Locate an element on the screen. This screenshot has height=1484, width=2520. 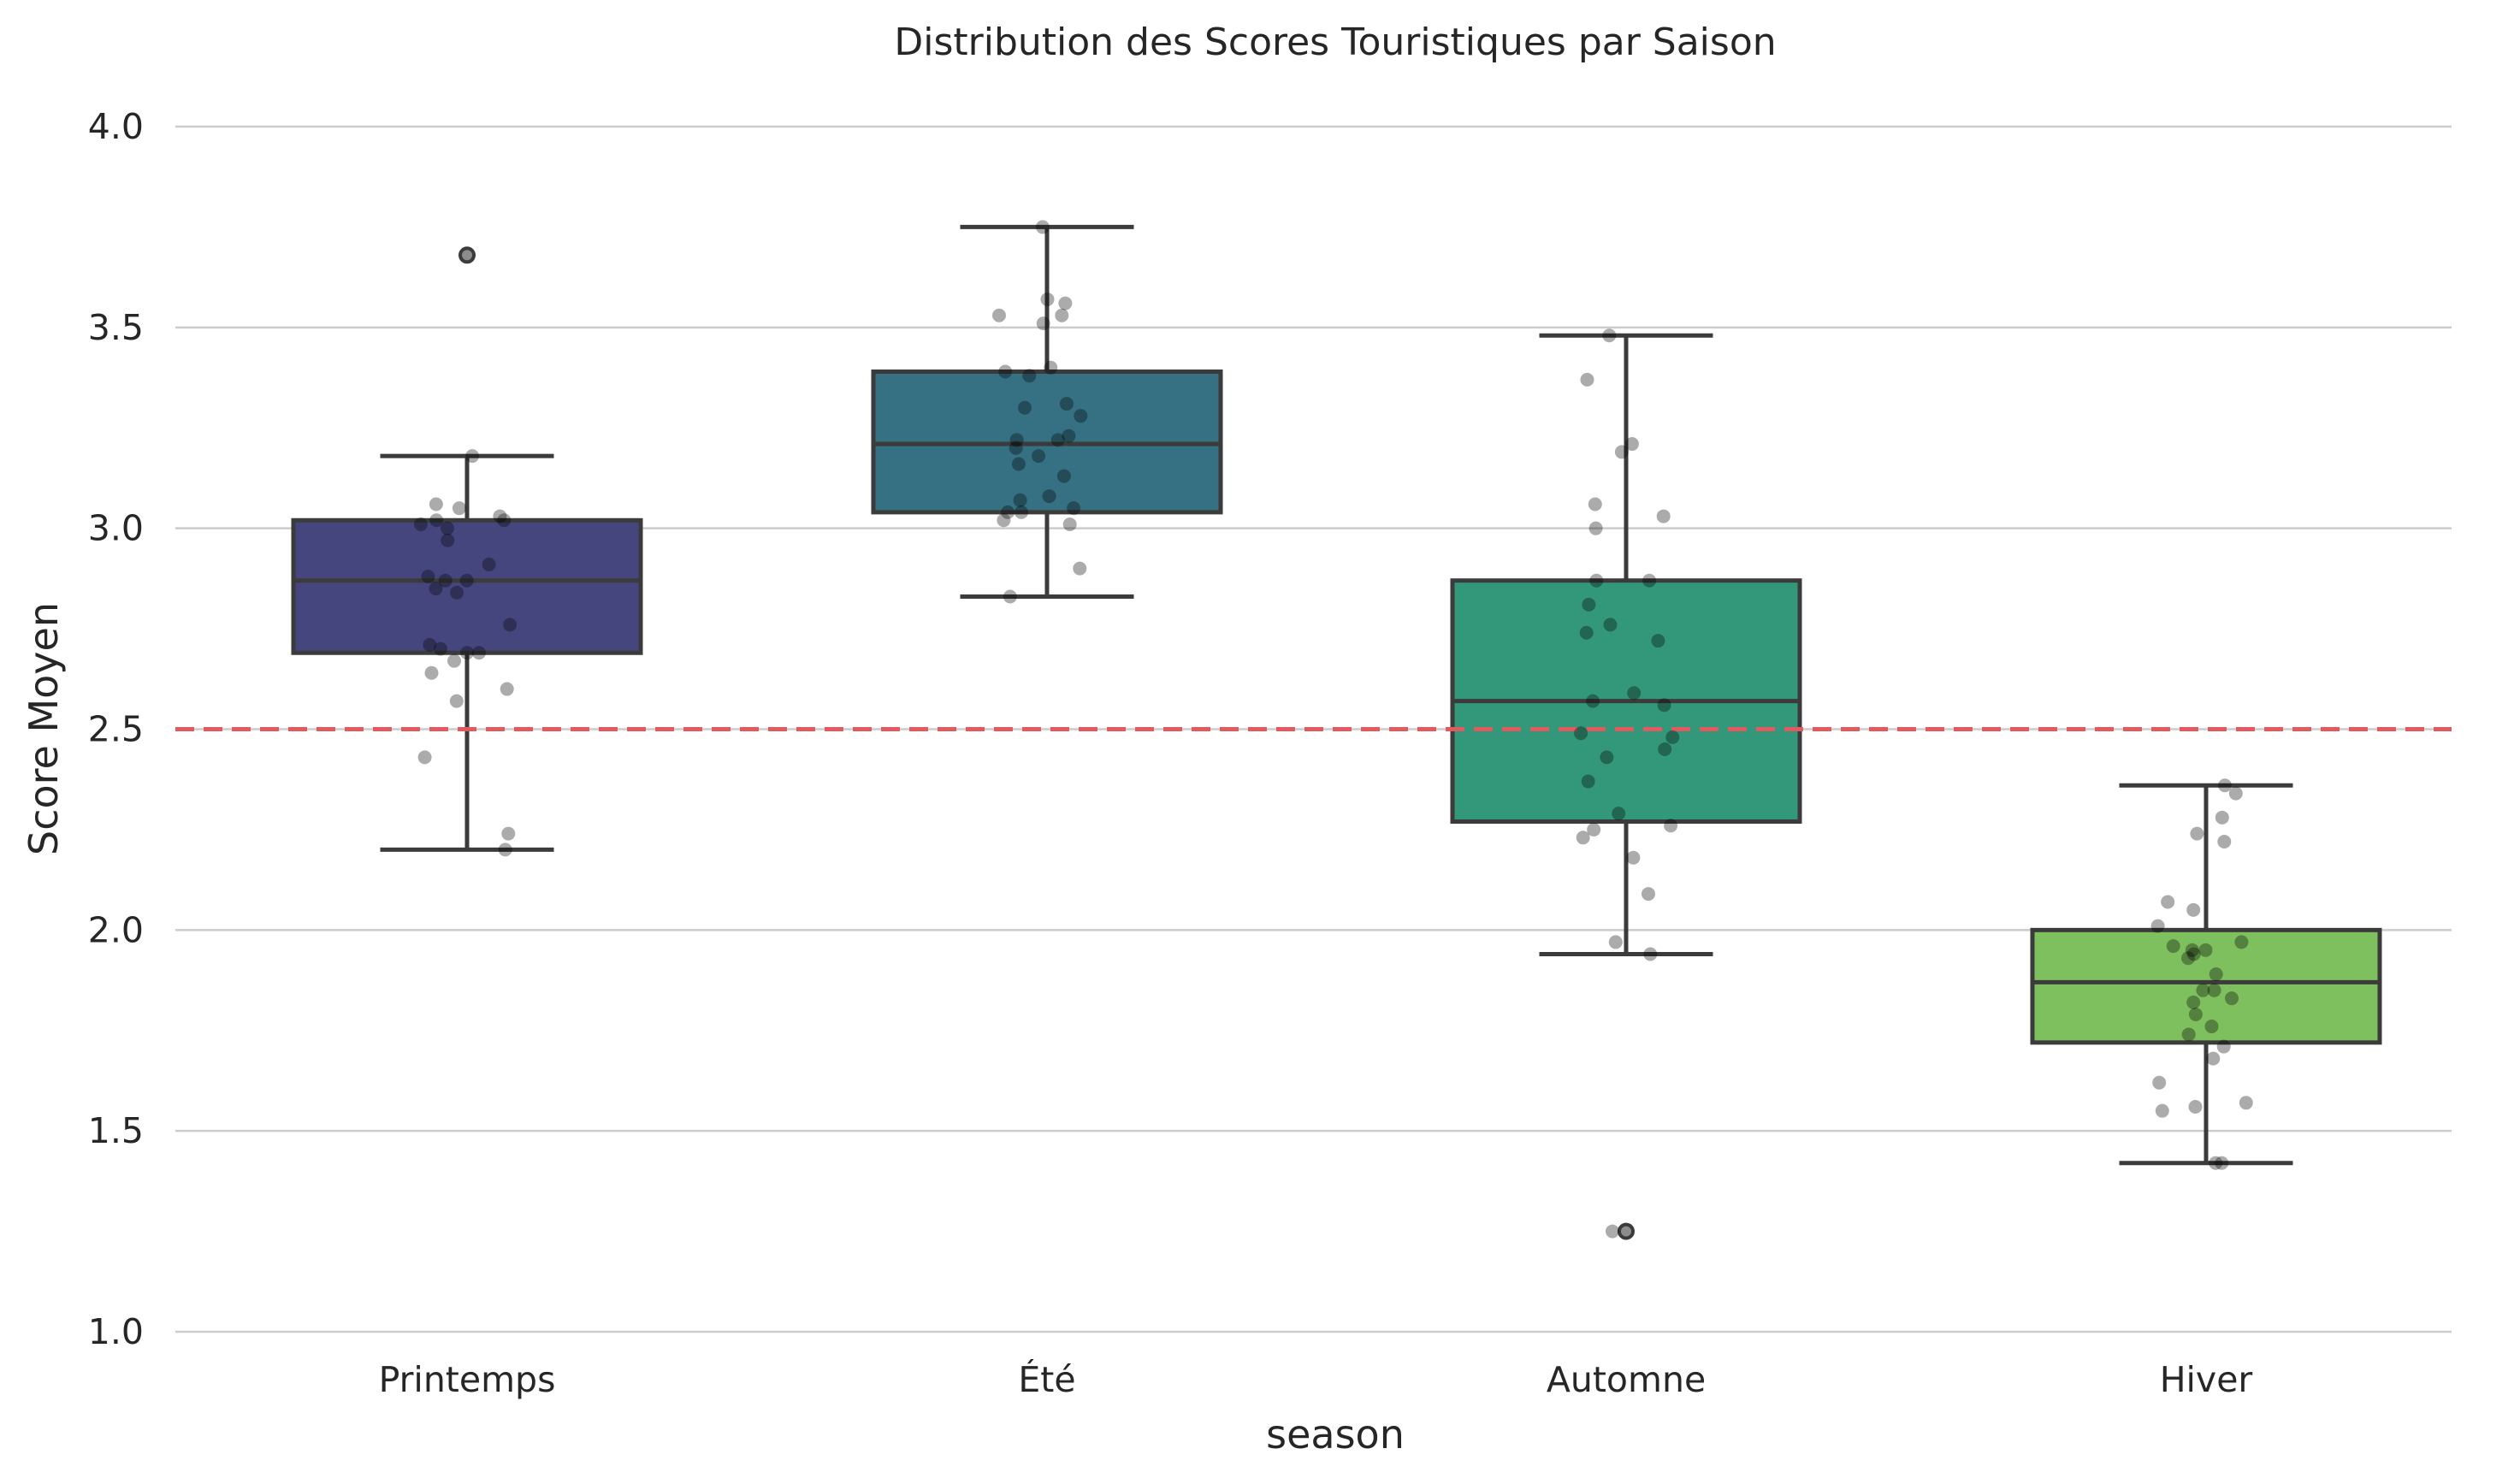
y-axis-label: Score Moyen is located at coordinates (44, 728).